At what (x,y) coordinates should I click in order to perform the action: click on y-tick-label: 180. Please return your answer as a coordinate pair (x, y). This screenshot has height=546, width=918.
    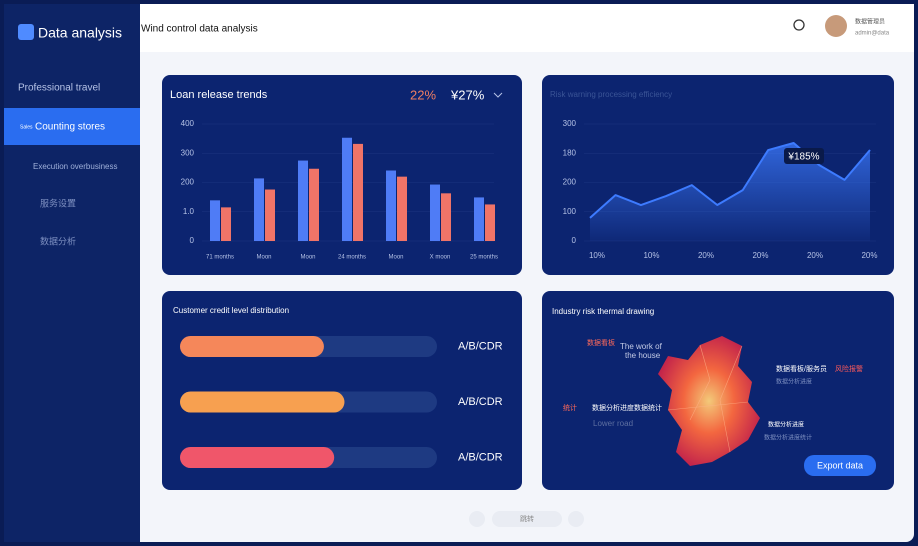
    Looking at the image, I should click on (570, 152).